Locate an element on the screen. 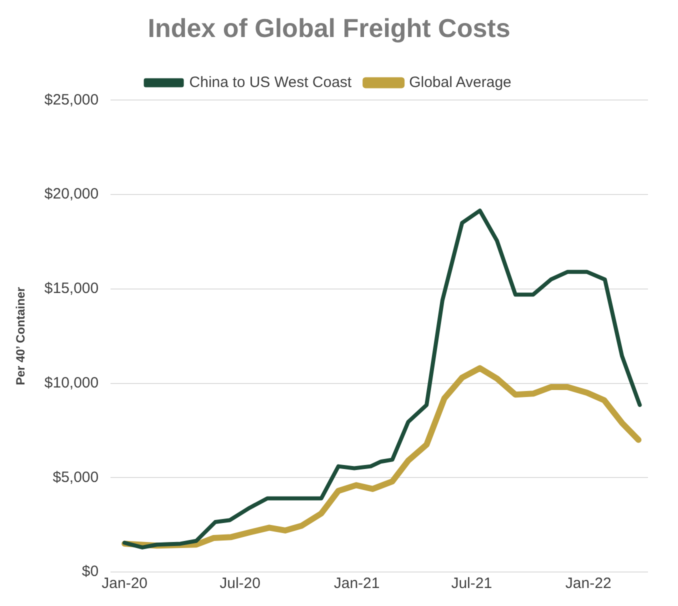 This screenshot has width=678, height=606. x-tick-label: Jan-22 is located at coordinates (588, 583).